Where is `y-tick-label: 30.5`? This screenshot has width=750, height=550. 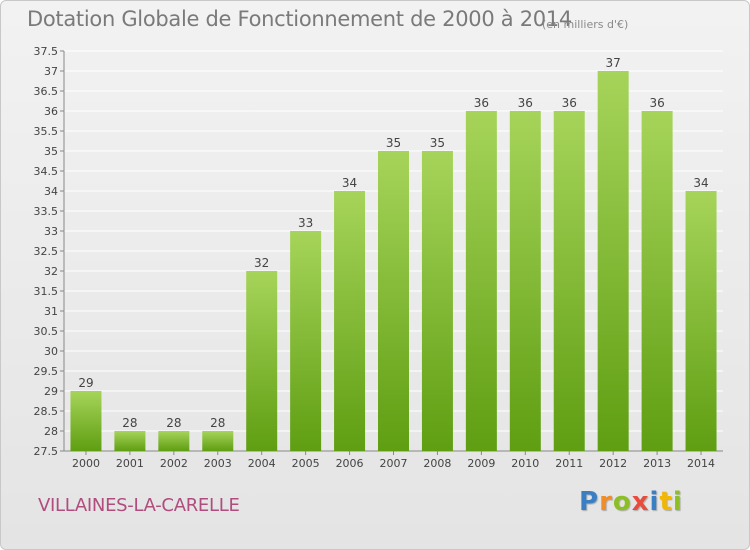
y-tick-label: 30.5 is located at coordinates (46, 331).